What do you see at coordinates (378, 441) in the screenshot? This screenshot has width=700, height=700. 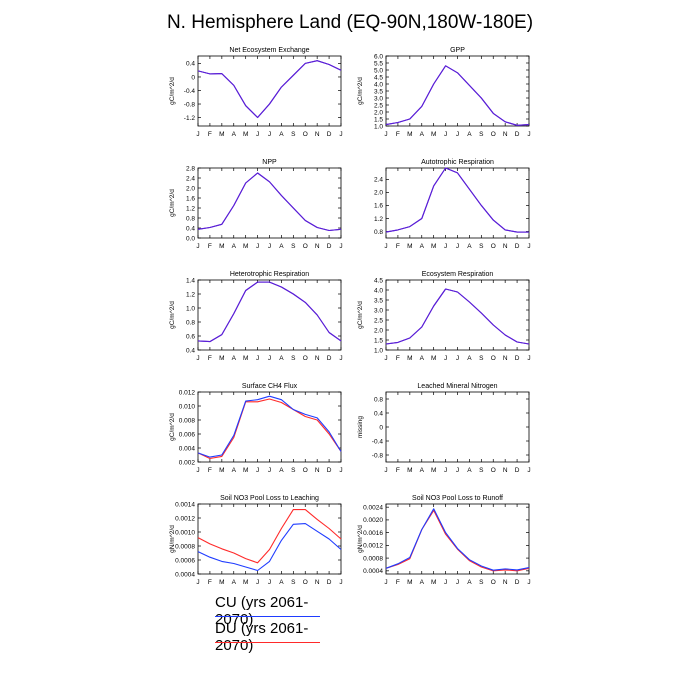 I see `y-tick-label: -0.4` at bounding box center [378, 441].